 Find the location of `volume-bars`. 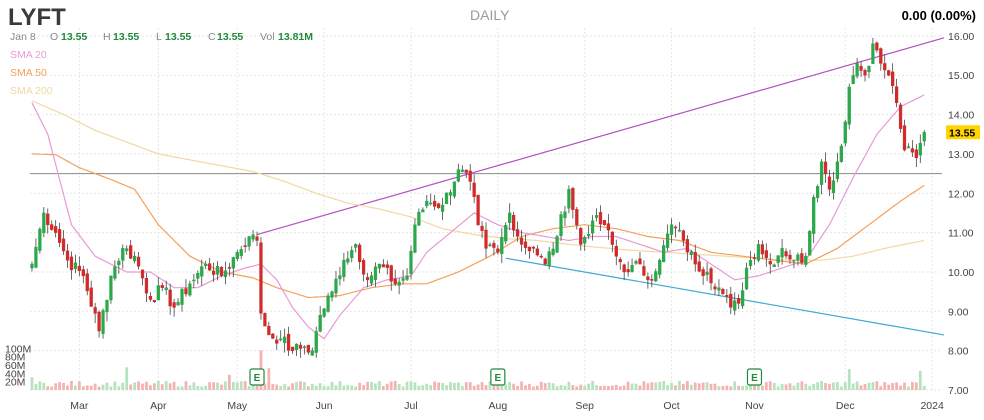

volume-bars is located at coordinates (478, 370).